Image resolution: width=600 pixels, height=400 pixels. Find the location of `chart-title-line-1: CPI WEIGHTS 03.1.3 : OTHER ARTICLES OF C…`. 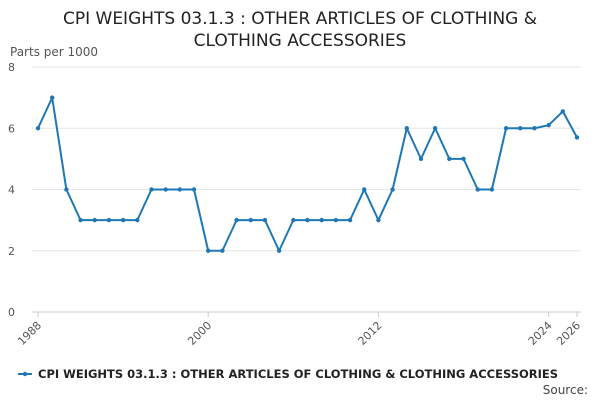

chart-title-line-1: CPI WEIGHTS 03.1.3 : OTHER ARTICLES OF C… is located at coordinates (300, 19).